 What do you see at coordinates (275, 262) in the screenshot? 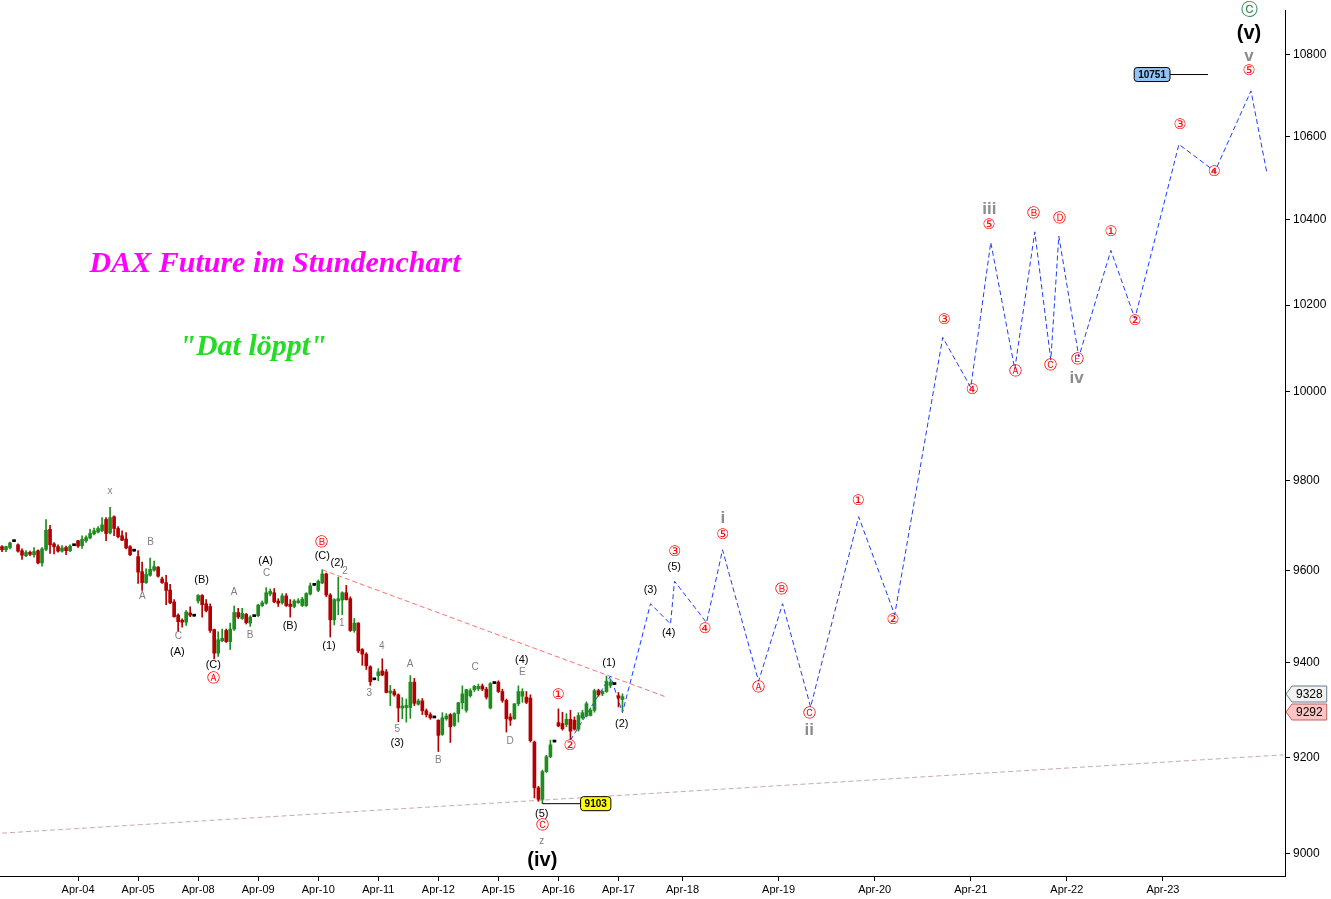
I see `text: DAX Future im Stundenchart` at bounding box center [275, 262].